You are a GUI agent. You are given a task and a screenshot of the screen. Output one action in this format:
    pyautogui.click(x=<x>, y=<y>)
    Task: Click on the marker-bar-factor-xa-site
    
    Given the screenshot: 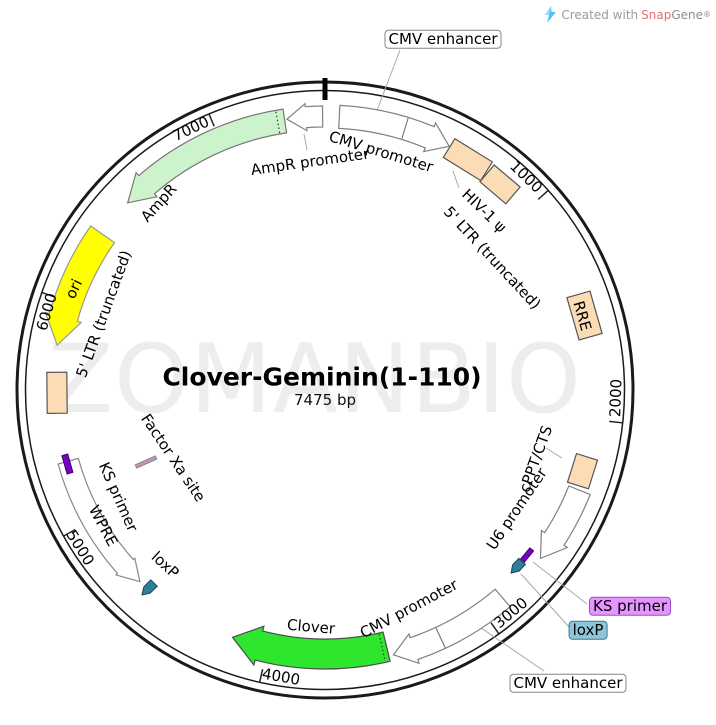 What is the action you would take?
    pyautogui.click(x=146, y=462)
    